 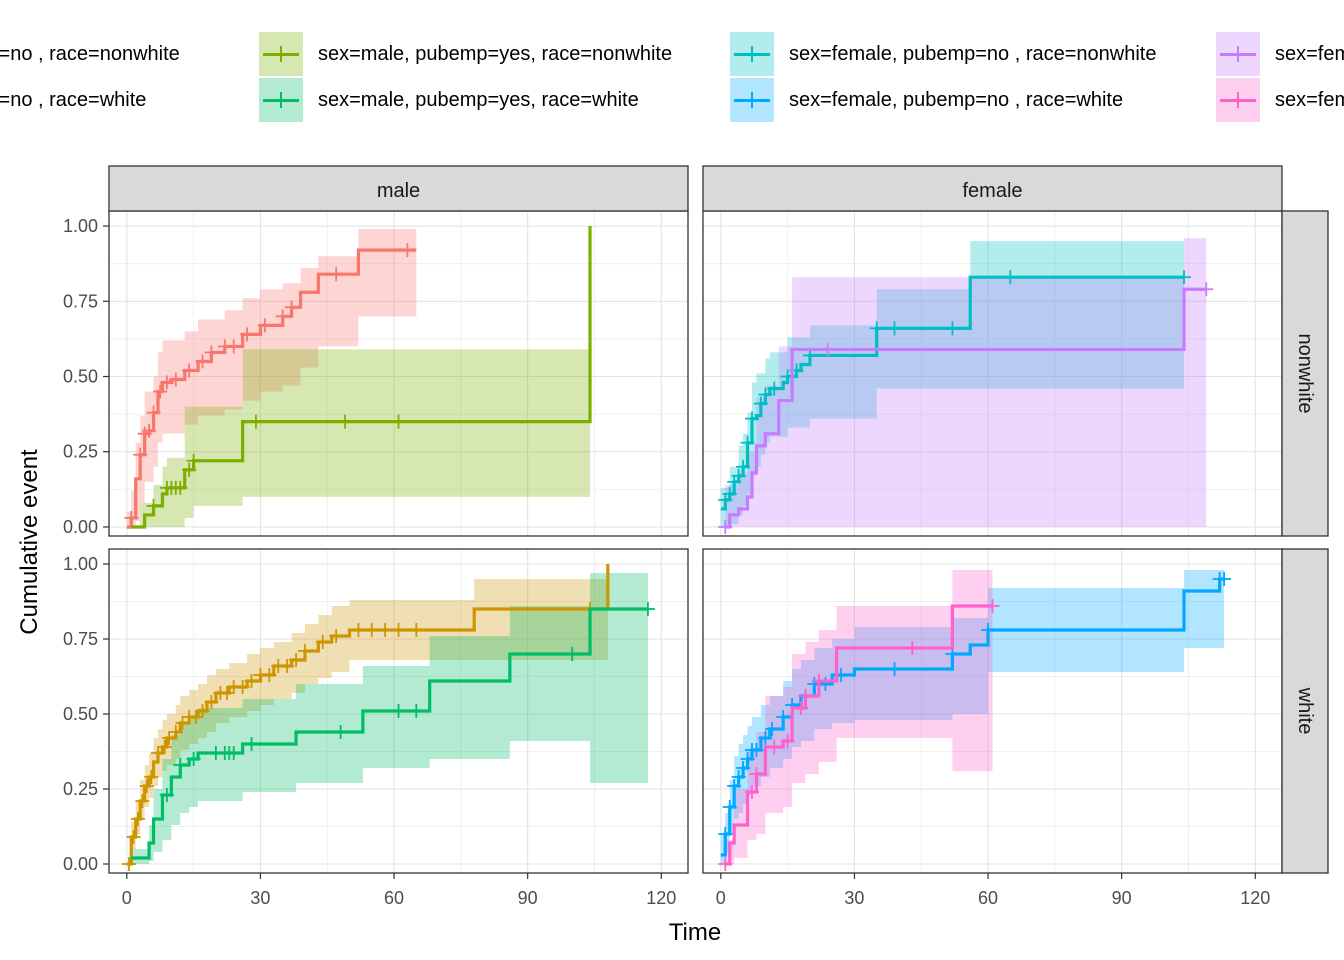 I want to click on facet-strip-label: nonwhite, so click(x=1305, y=373).